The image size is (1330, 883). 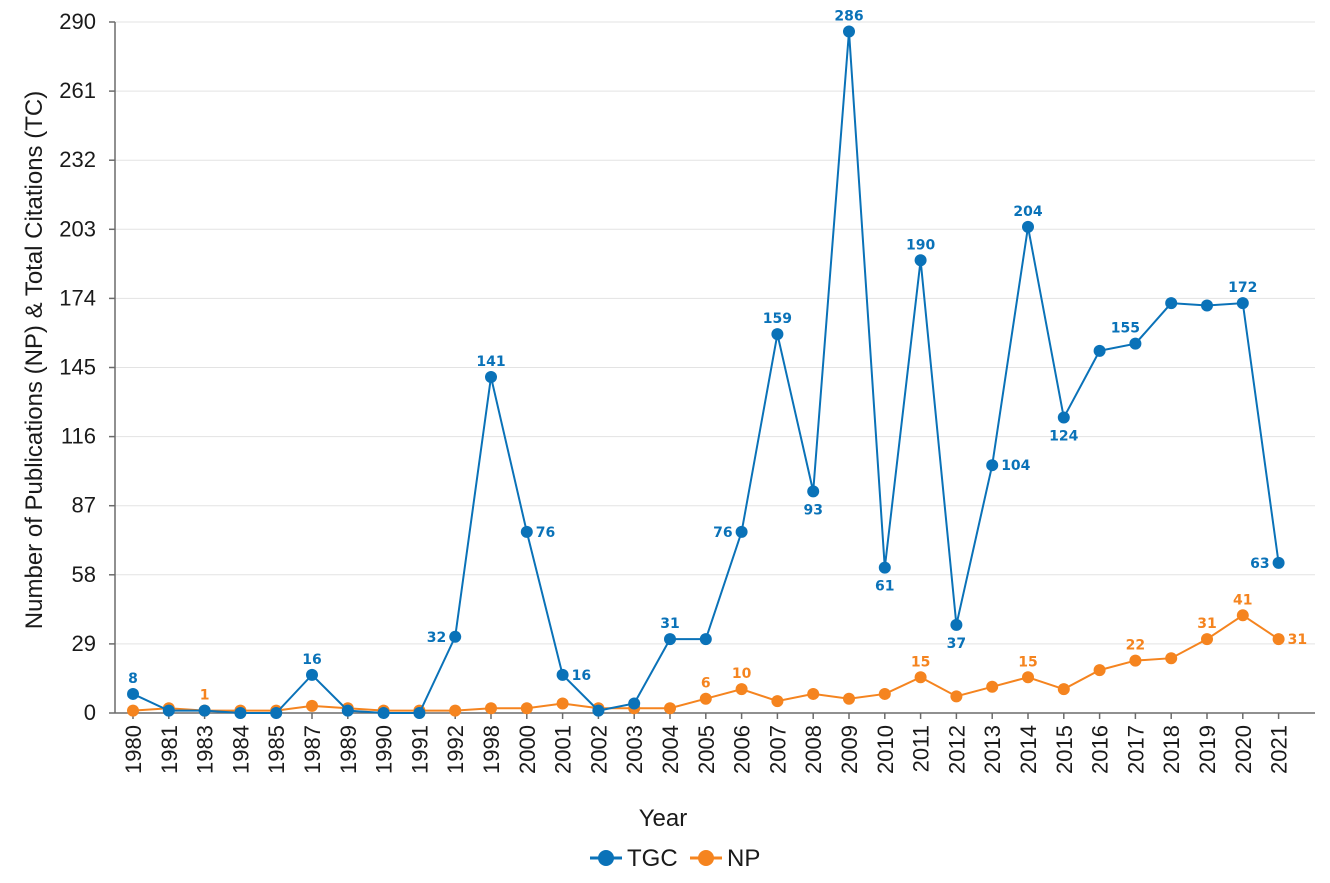 What do you see at coordinates (240, 713) in the screenshot?
I see `point-tgc-1984` at bounding box center [240, 713].